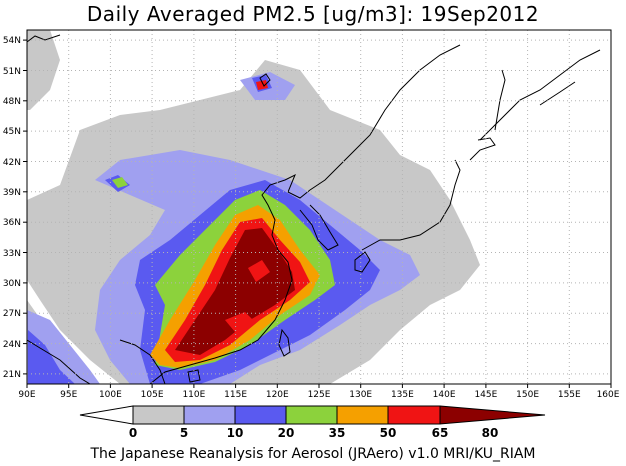 This screenshot has height=466, width=626. I want to click on lat-label: 21N, so click(12, 375).